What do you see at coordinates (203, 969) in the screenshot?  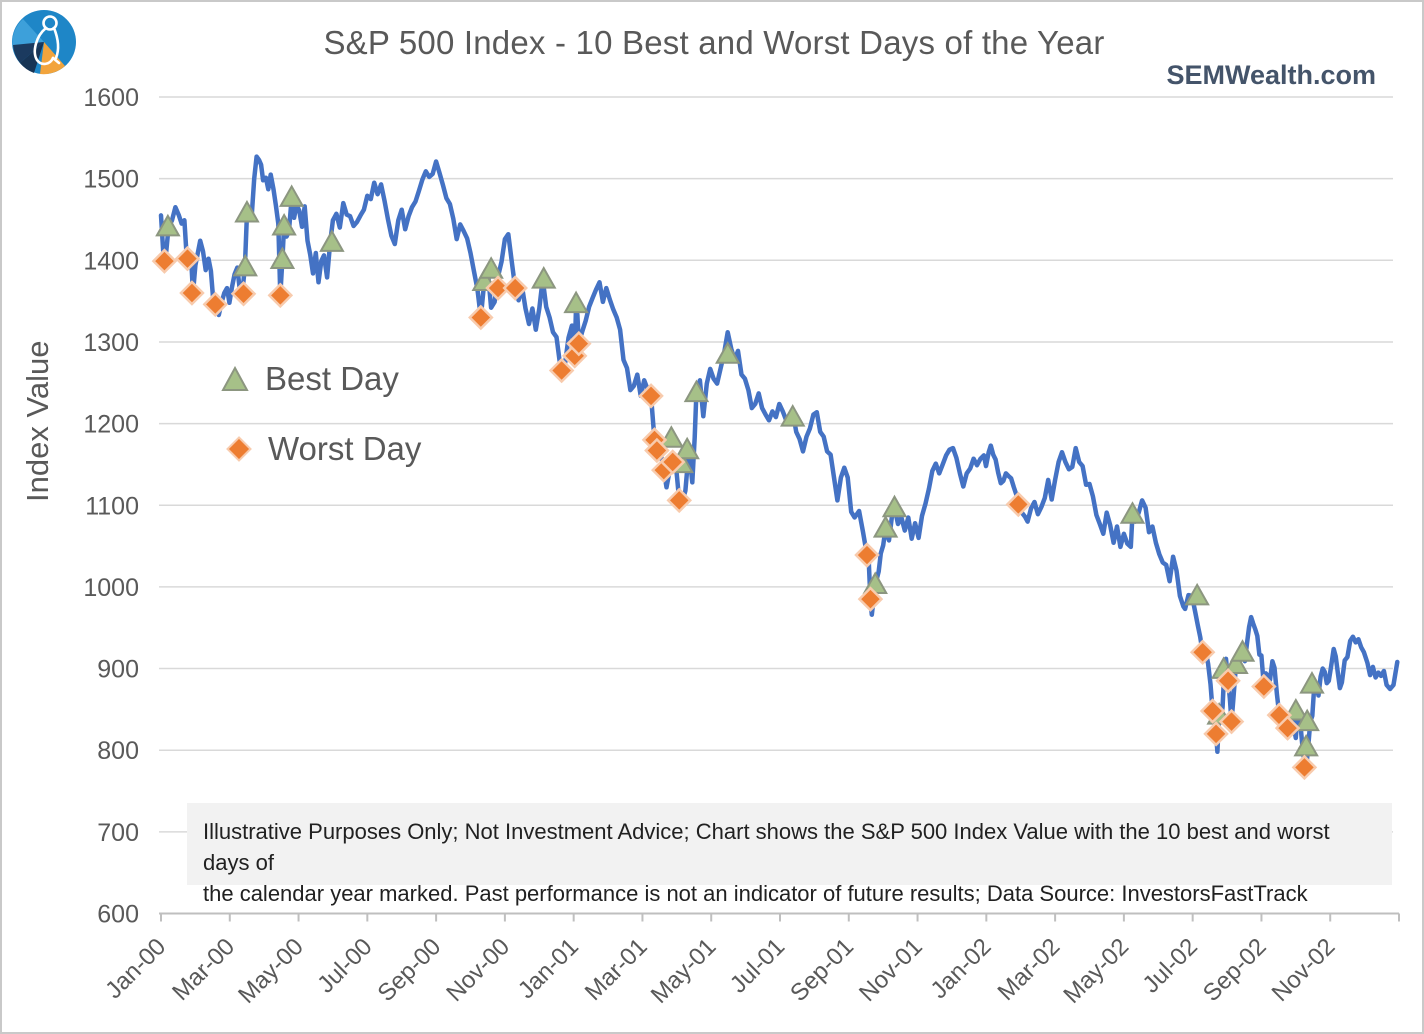 I see `x-tick-label: Mar-00` at bounding box center [203, 969].